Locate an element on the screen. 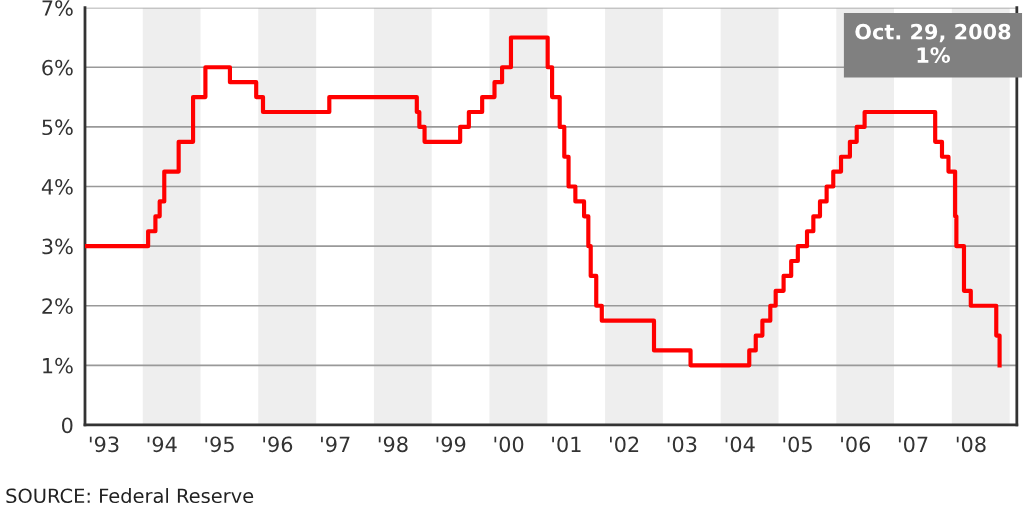 The image size is (1024, 512). x-tick-label: '94 is located at coordinates (162, 444).